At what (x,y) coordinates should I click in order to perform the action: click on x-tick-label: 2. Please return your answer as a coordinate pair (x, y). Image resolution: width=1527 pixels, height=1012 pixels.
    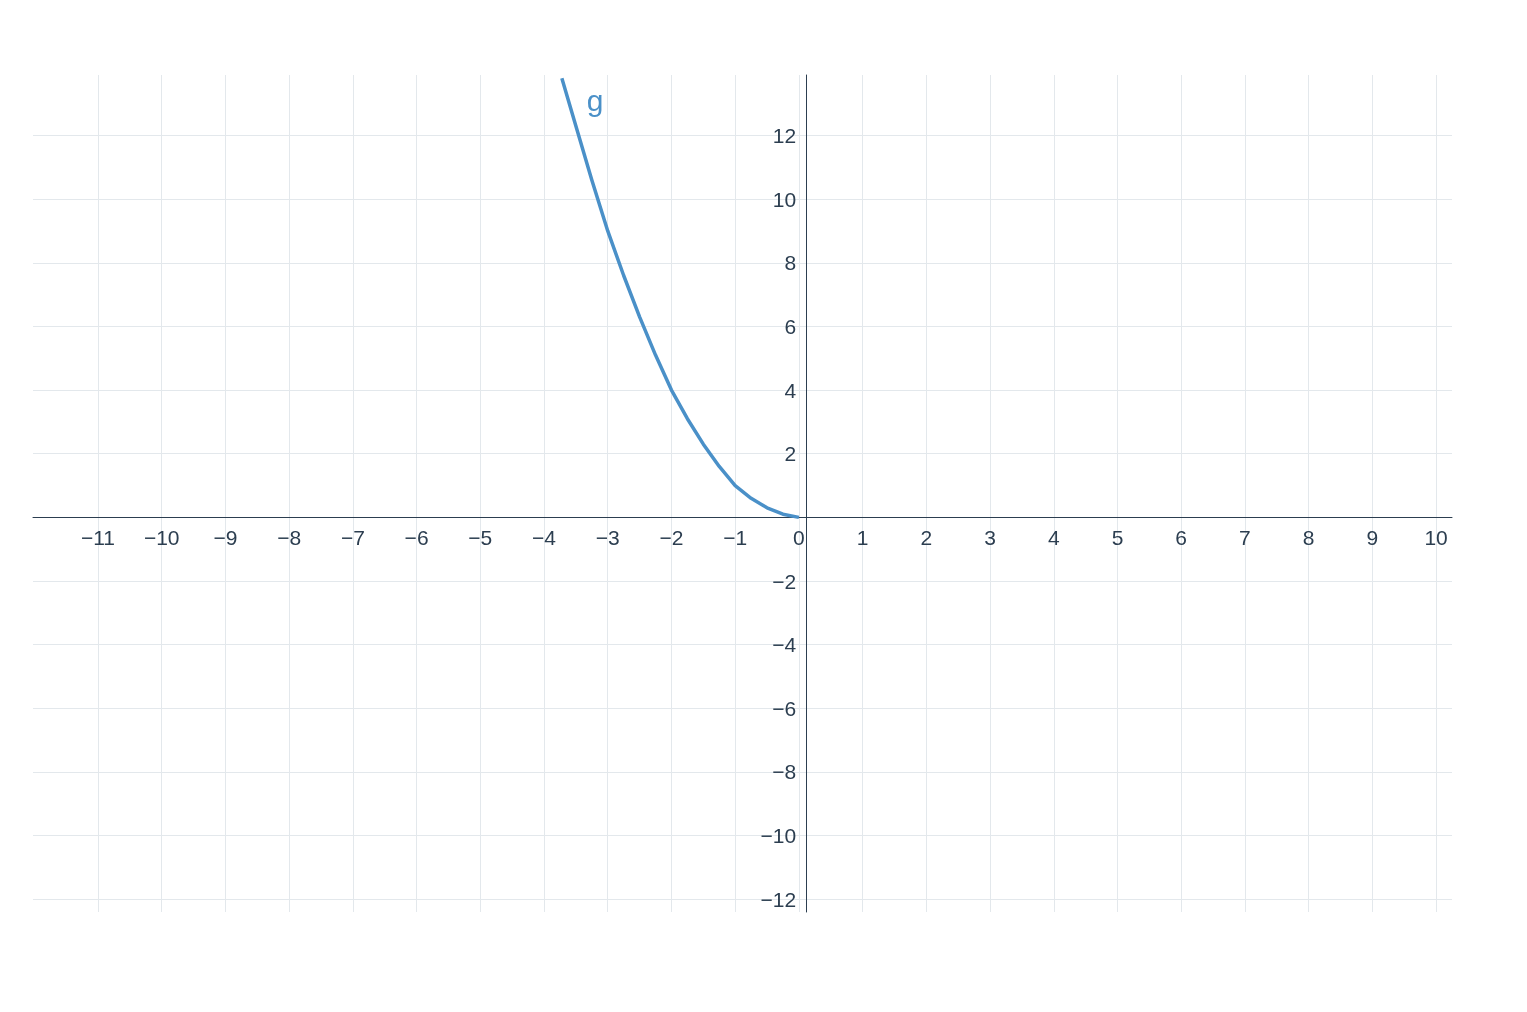
    Looking at the image, I should click on (926, 538).